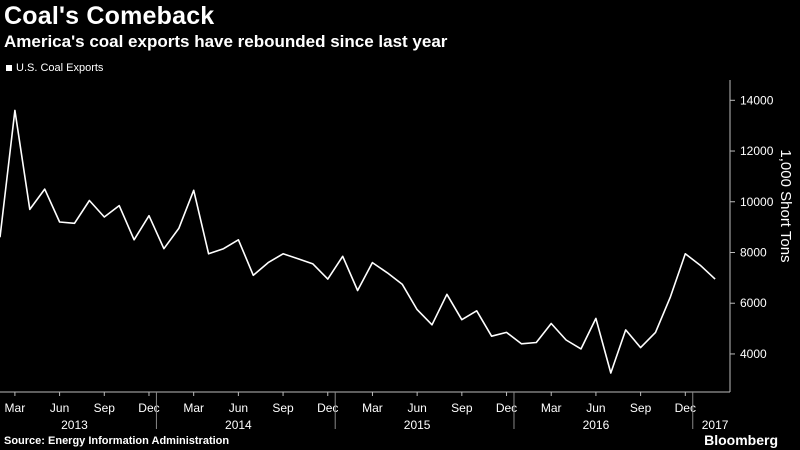 This screenshot has width=800, height=450. Describe the element at coordinates (757, 202) in the screenshot. I see `y-tick-label: 10000` at that location.